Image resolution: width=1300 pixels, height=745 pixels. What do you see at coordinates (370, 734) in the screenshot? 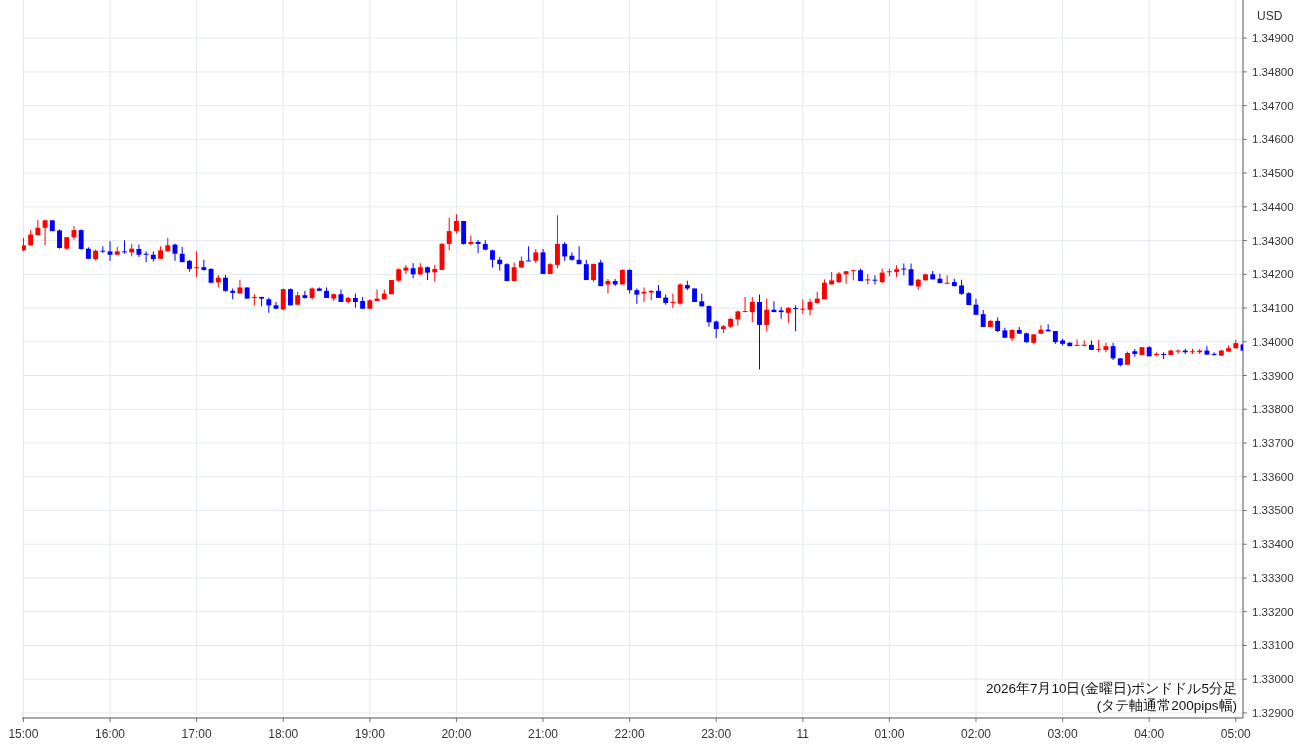
I see `x-tick-label: 19:00` at bounding box center [370, 734].